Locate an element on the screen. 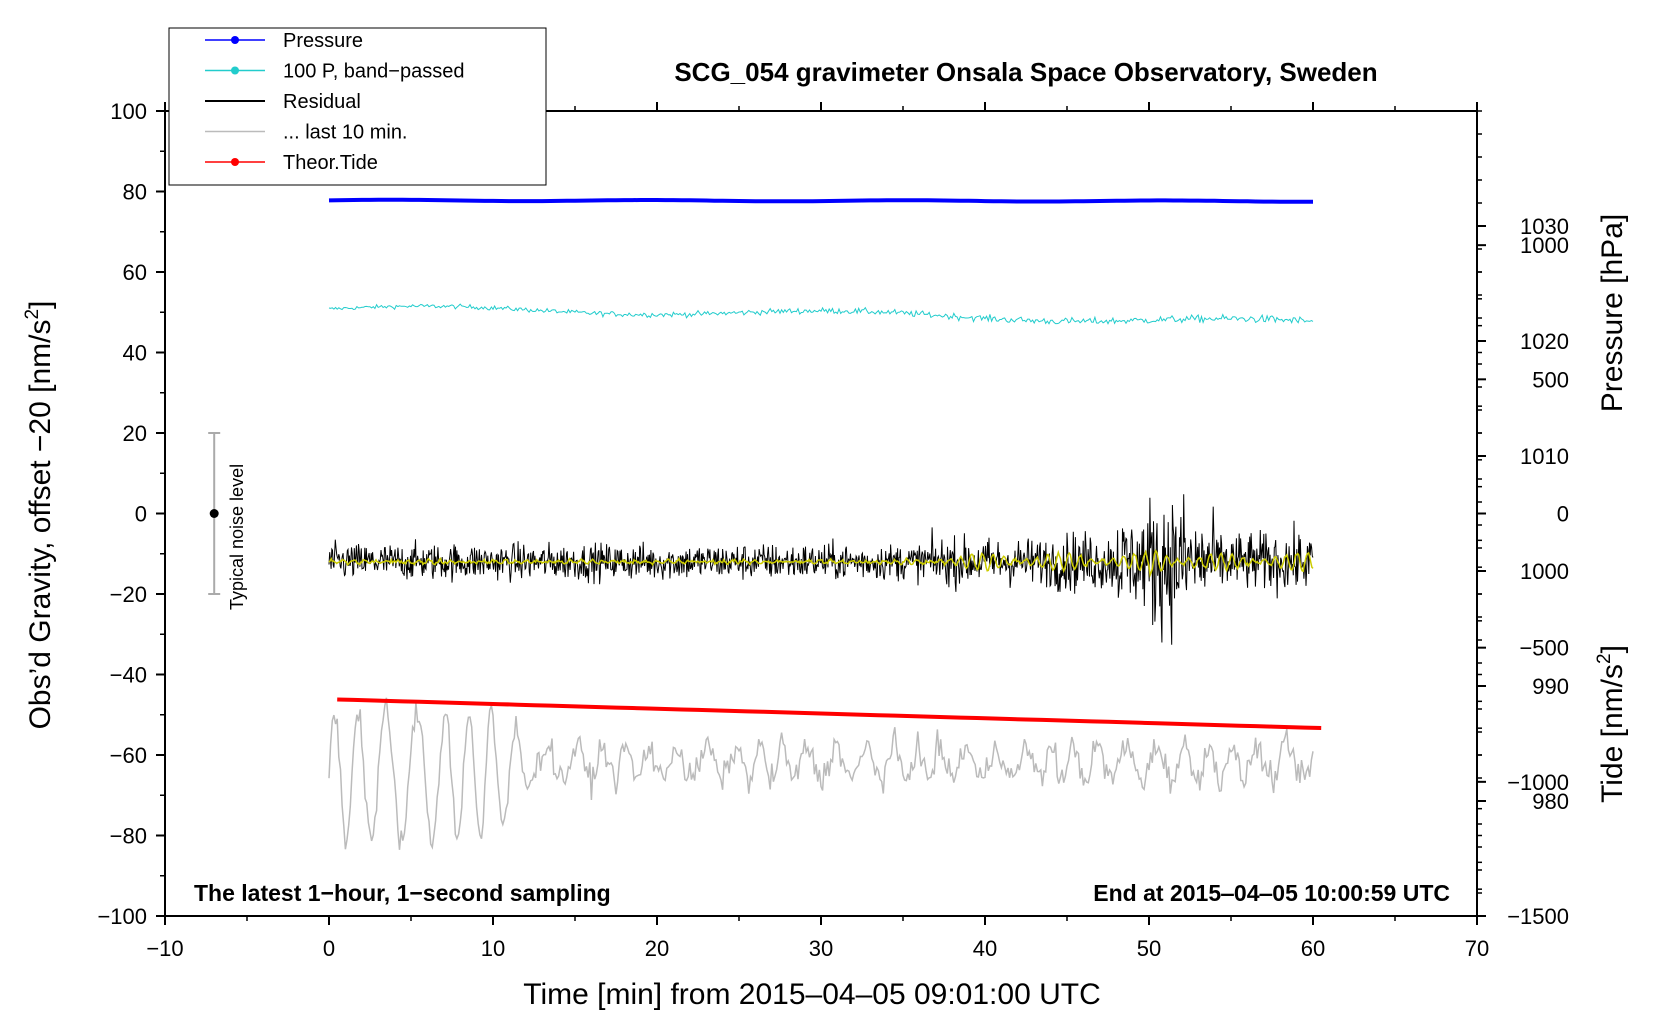 Image resolution: width=1660 pixels, height=1020 pixels. series-residual is located at coordinates (821, 569).